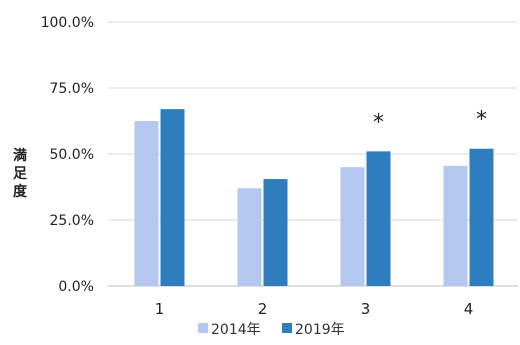 This screenshot has width=520, height=345. What do you see at coordinates (430, 122) in the screenshot?
I see `annotations: * *` at bounding box center [430, 122].